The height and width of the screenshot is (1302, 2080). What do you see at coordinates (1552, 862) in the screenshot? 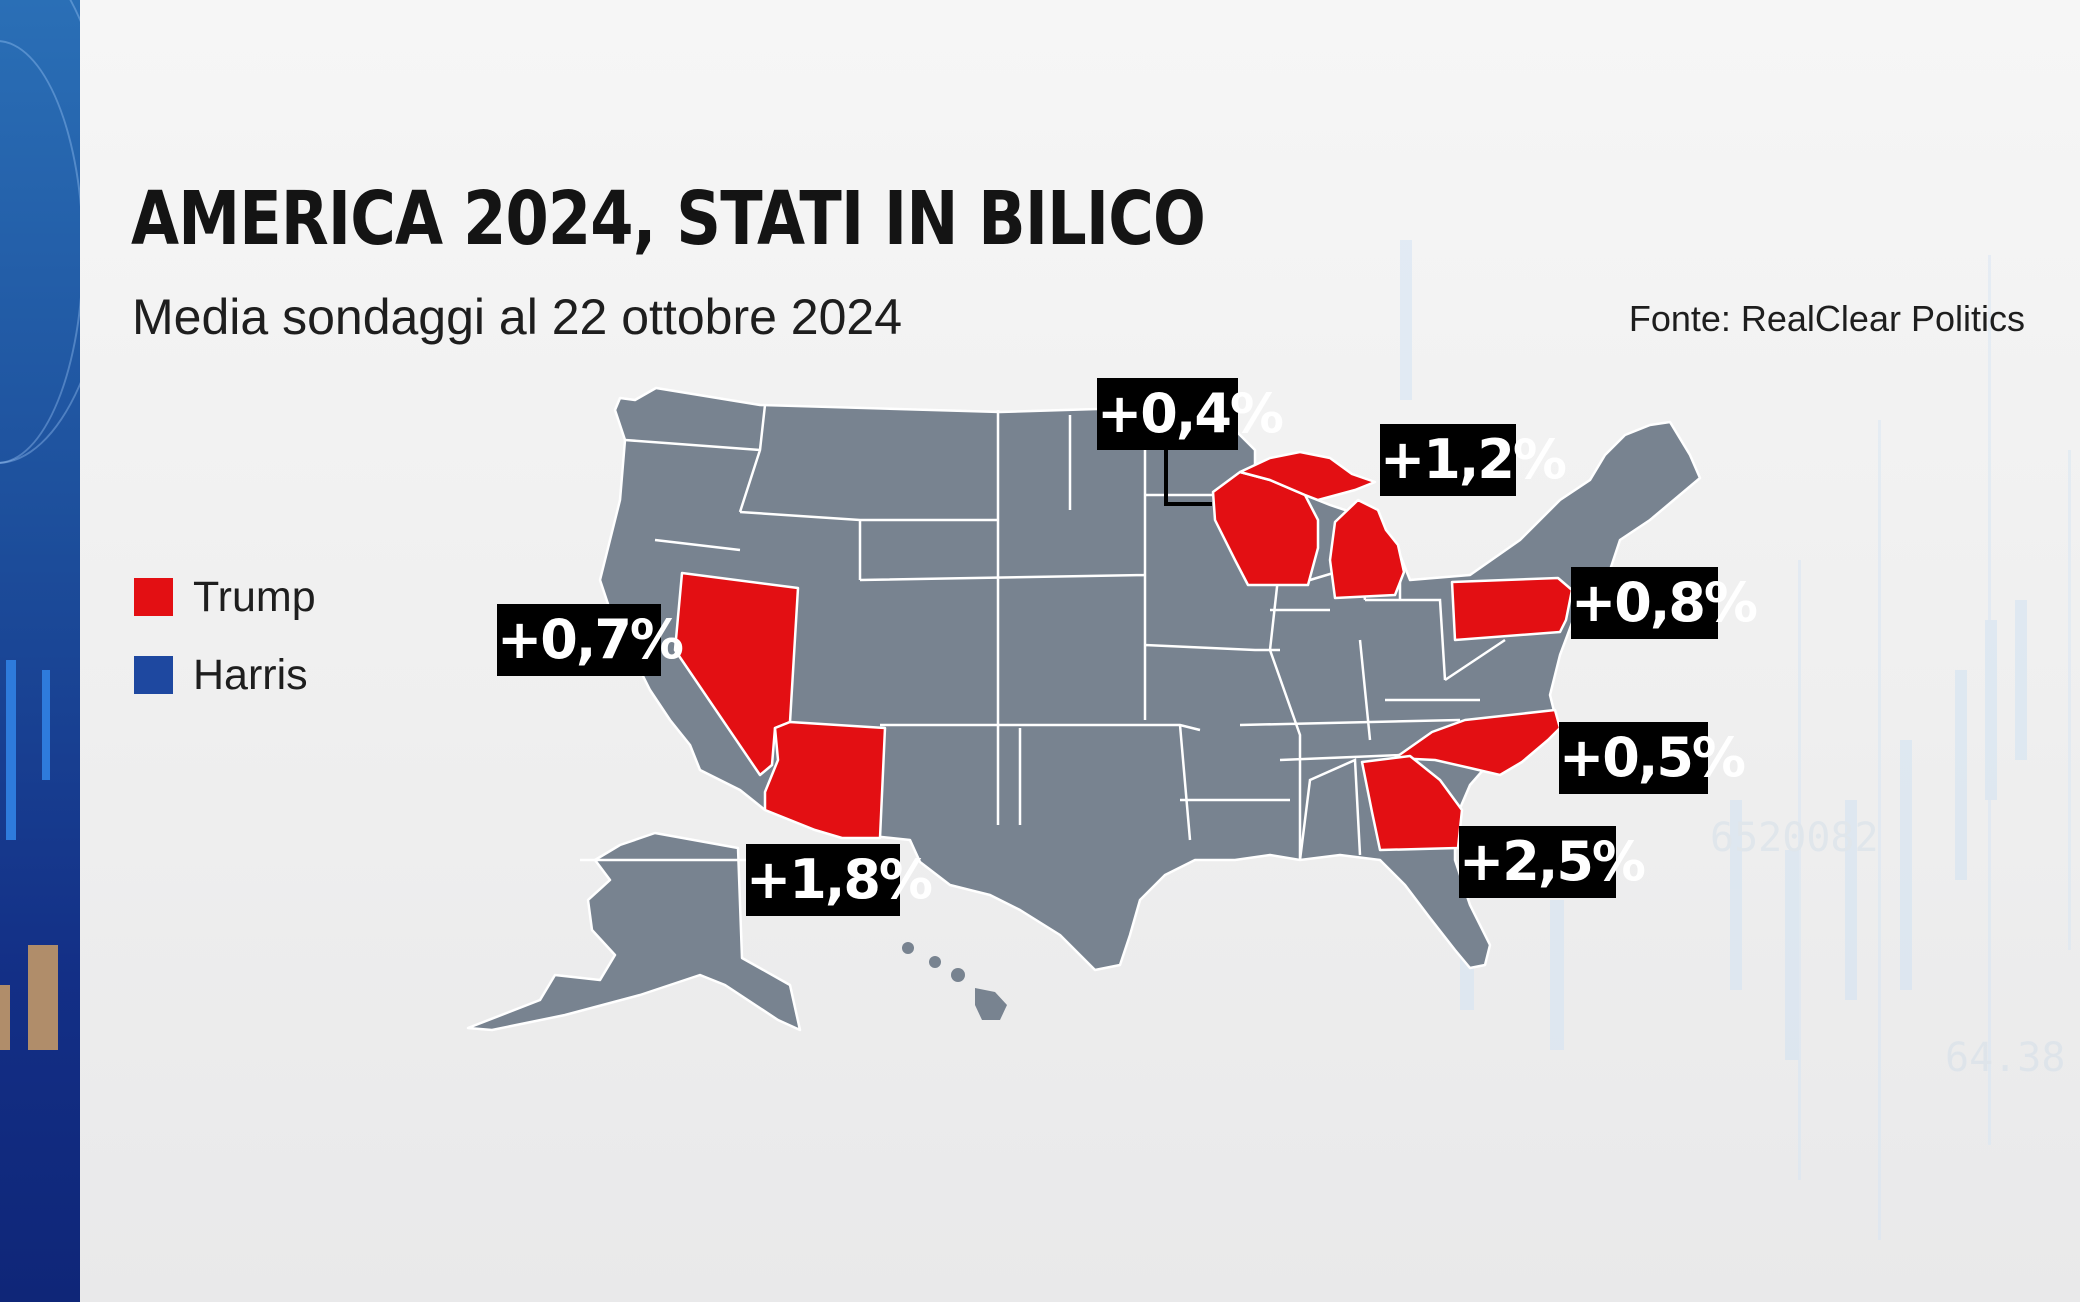
I see `margin-label-georgia: +2,5%` at bounding box center [1552, 862].